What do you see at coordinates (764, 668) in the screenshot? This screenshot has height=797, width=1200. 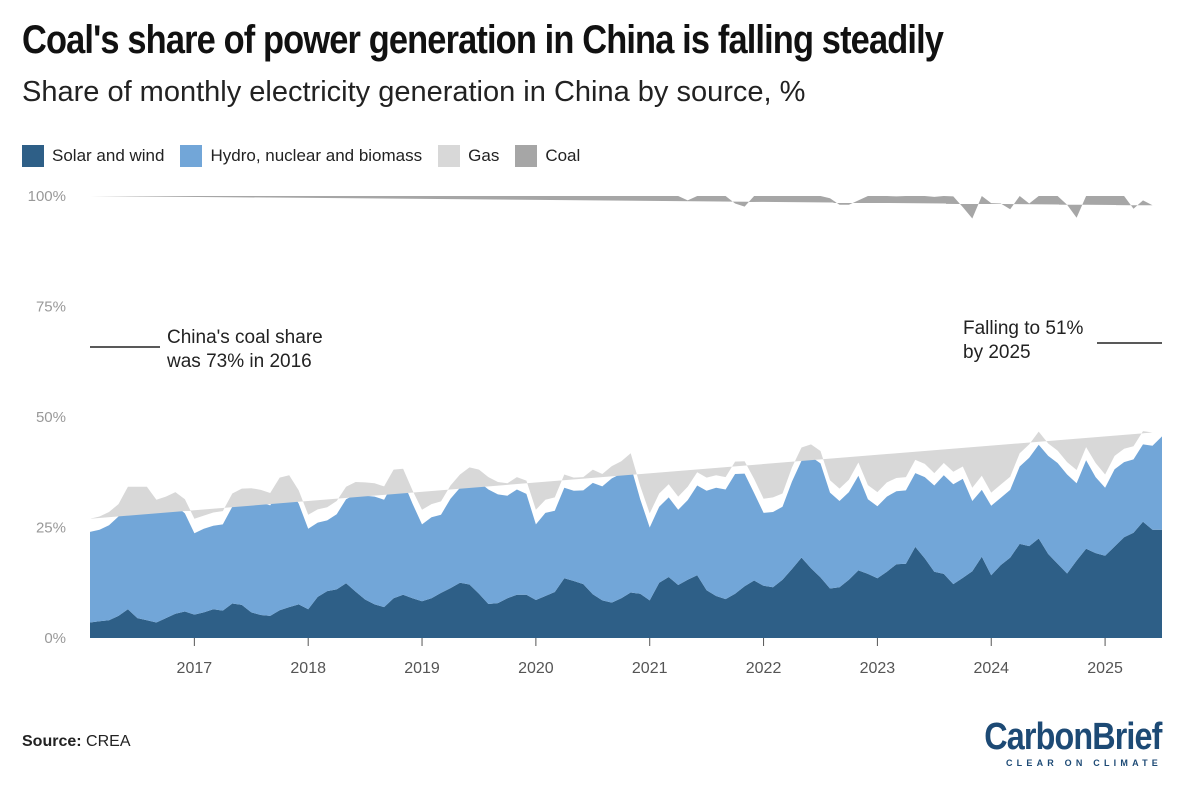 I see `x-tick-label: 2022` at bounding box center [764, 668].